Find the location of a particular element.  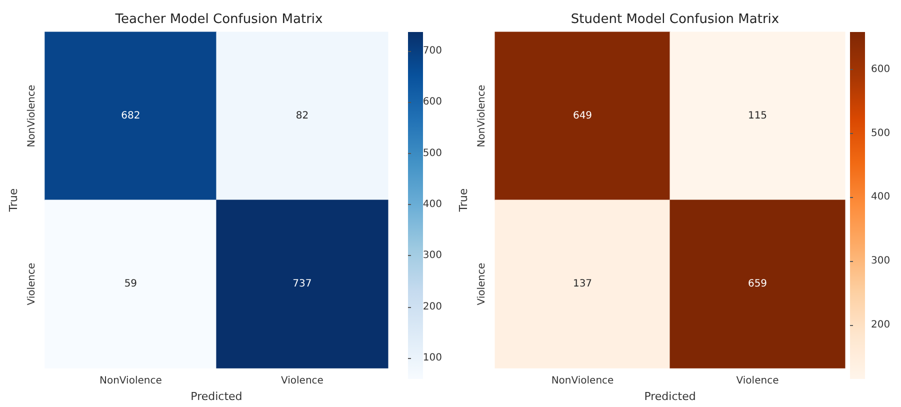

data-label: 82 is located at coordinates (302, 116).